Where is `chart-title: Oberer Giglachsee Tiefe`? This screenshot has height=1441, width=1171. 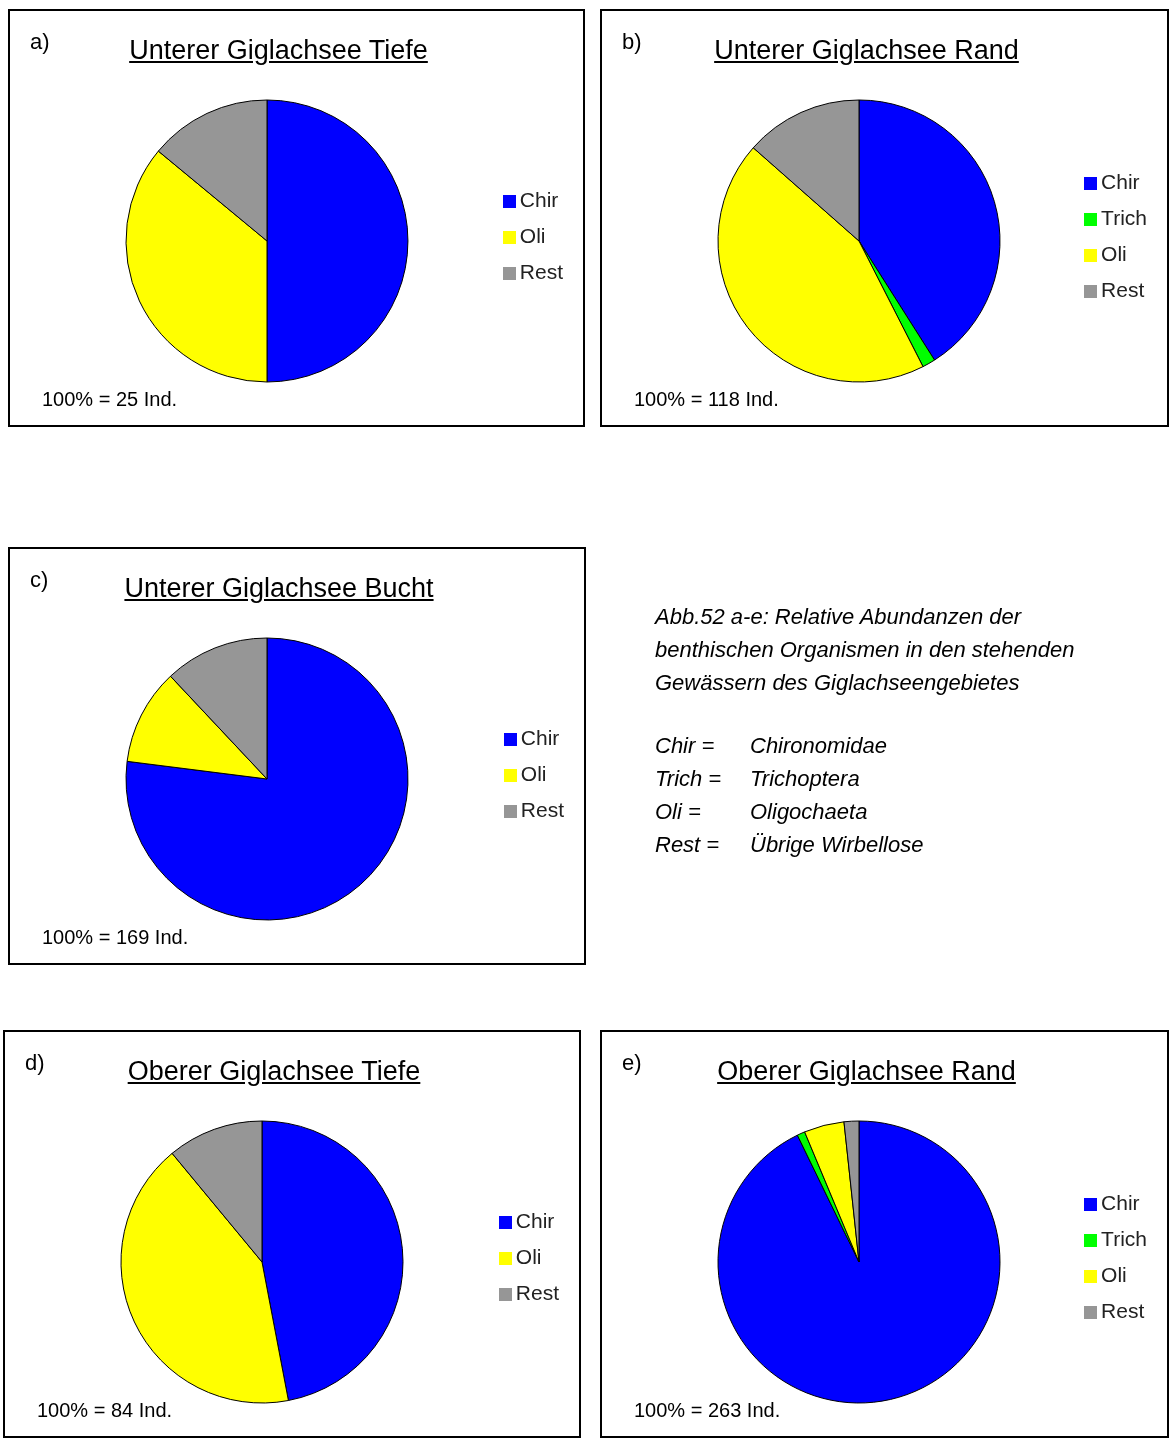
chart-title: Oberer Giglachsee Tiefe is located at coordinates (274, 1071).